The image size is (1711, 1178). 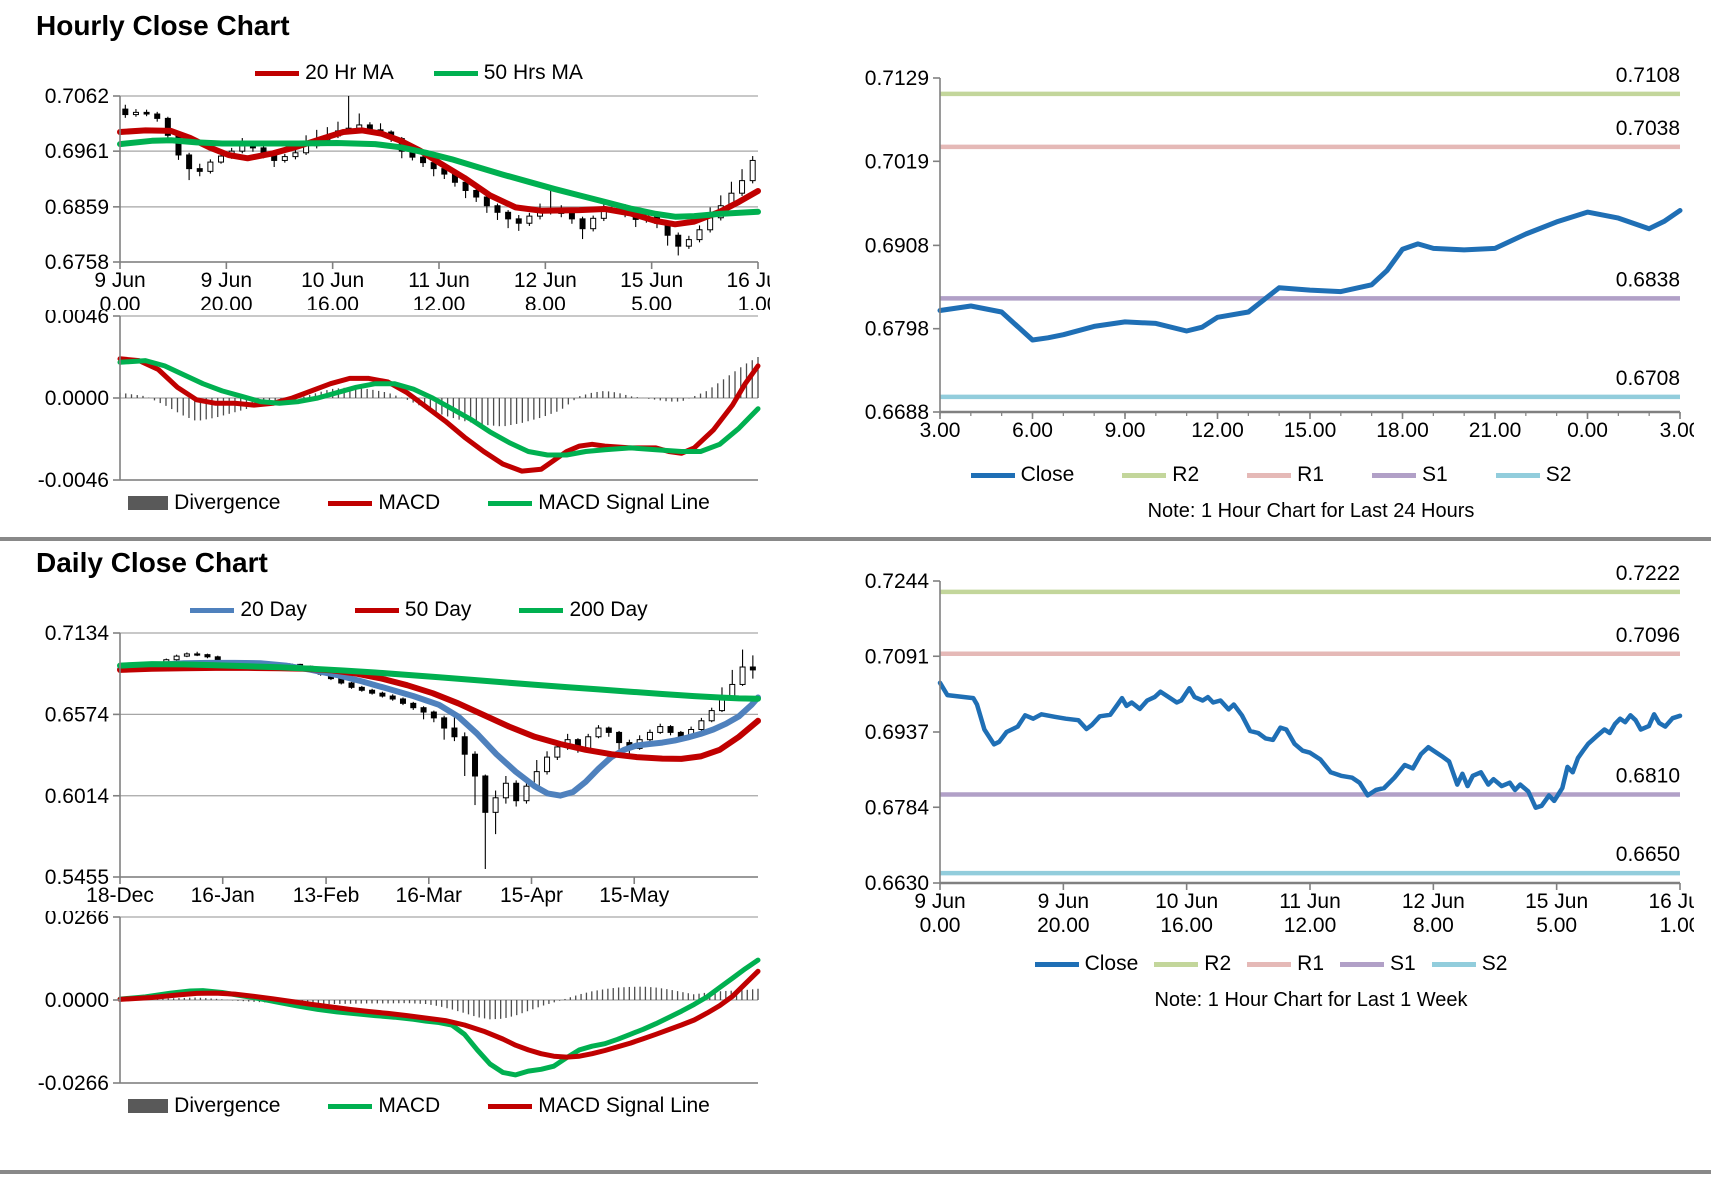 I want to click on legend-label: R1, so click(x=1311, y=963).